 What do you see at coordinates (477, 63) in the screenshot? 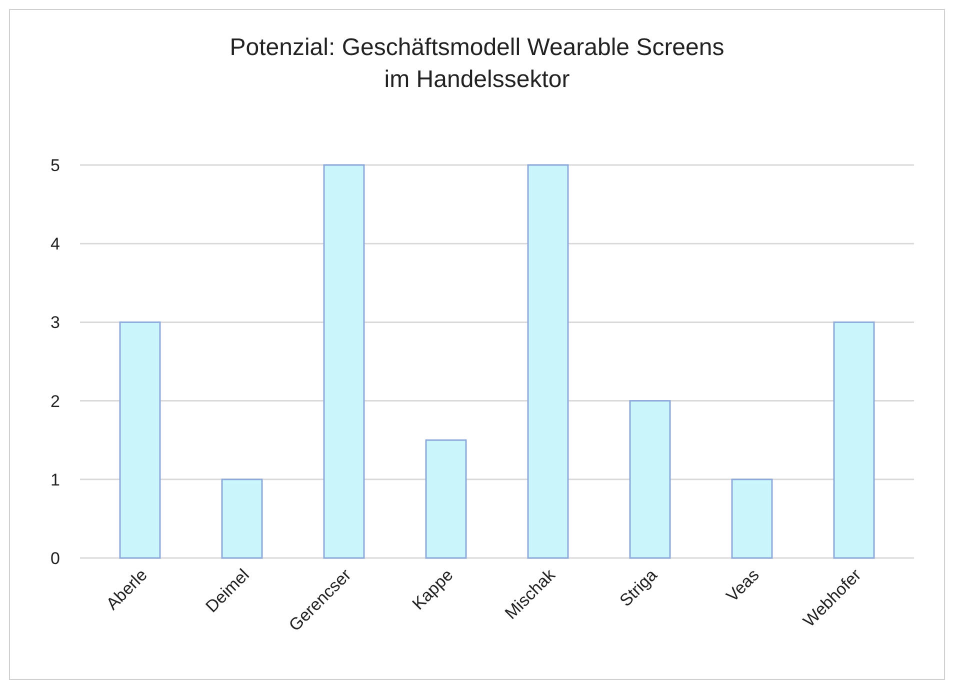
I see `chart-title: Potenzial: Geschäftsmodell Wearable Screens im Handelssektor` at bounding box center [477, 63].